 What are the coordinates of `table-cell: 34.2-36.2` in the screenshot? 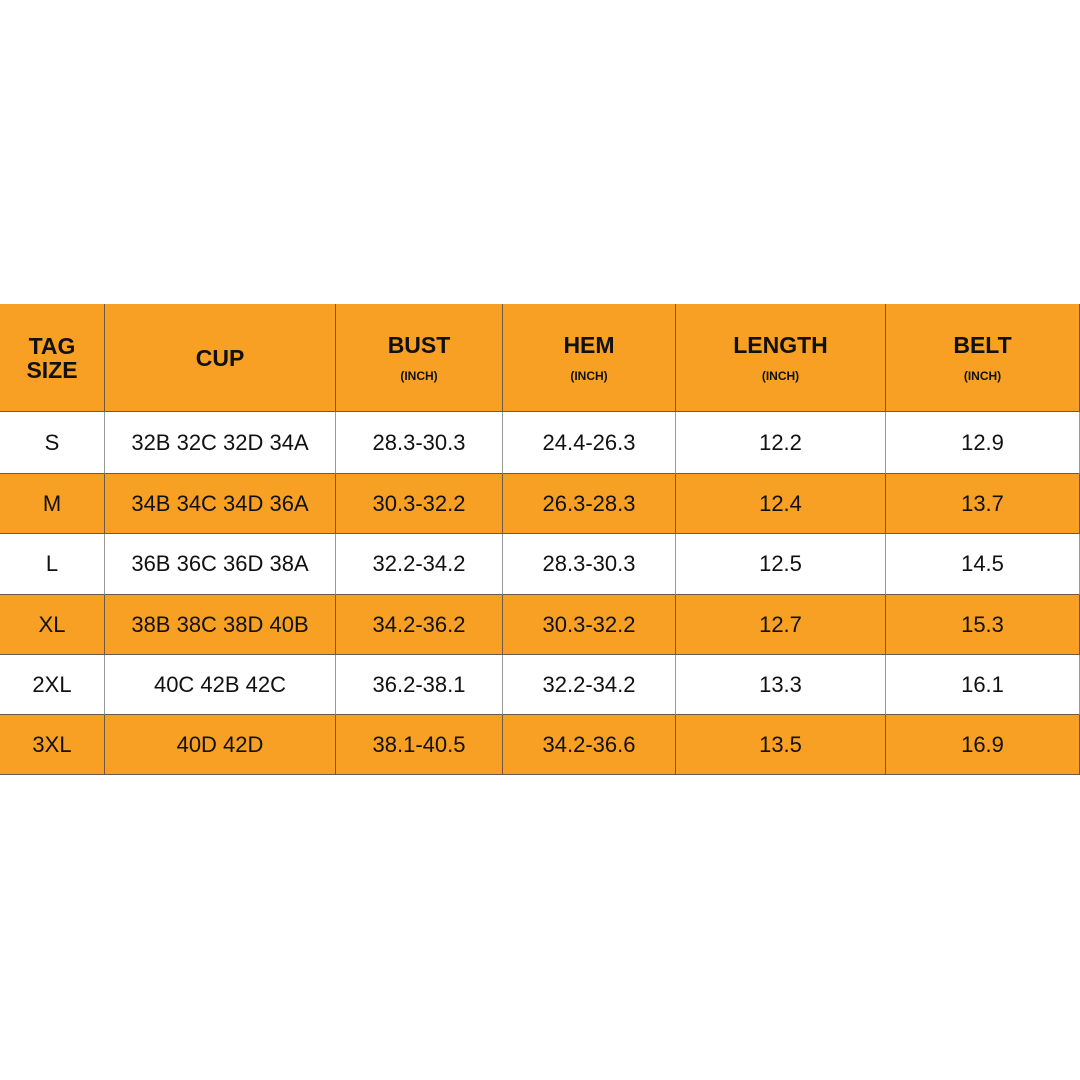 It's located at (419, 625).